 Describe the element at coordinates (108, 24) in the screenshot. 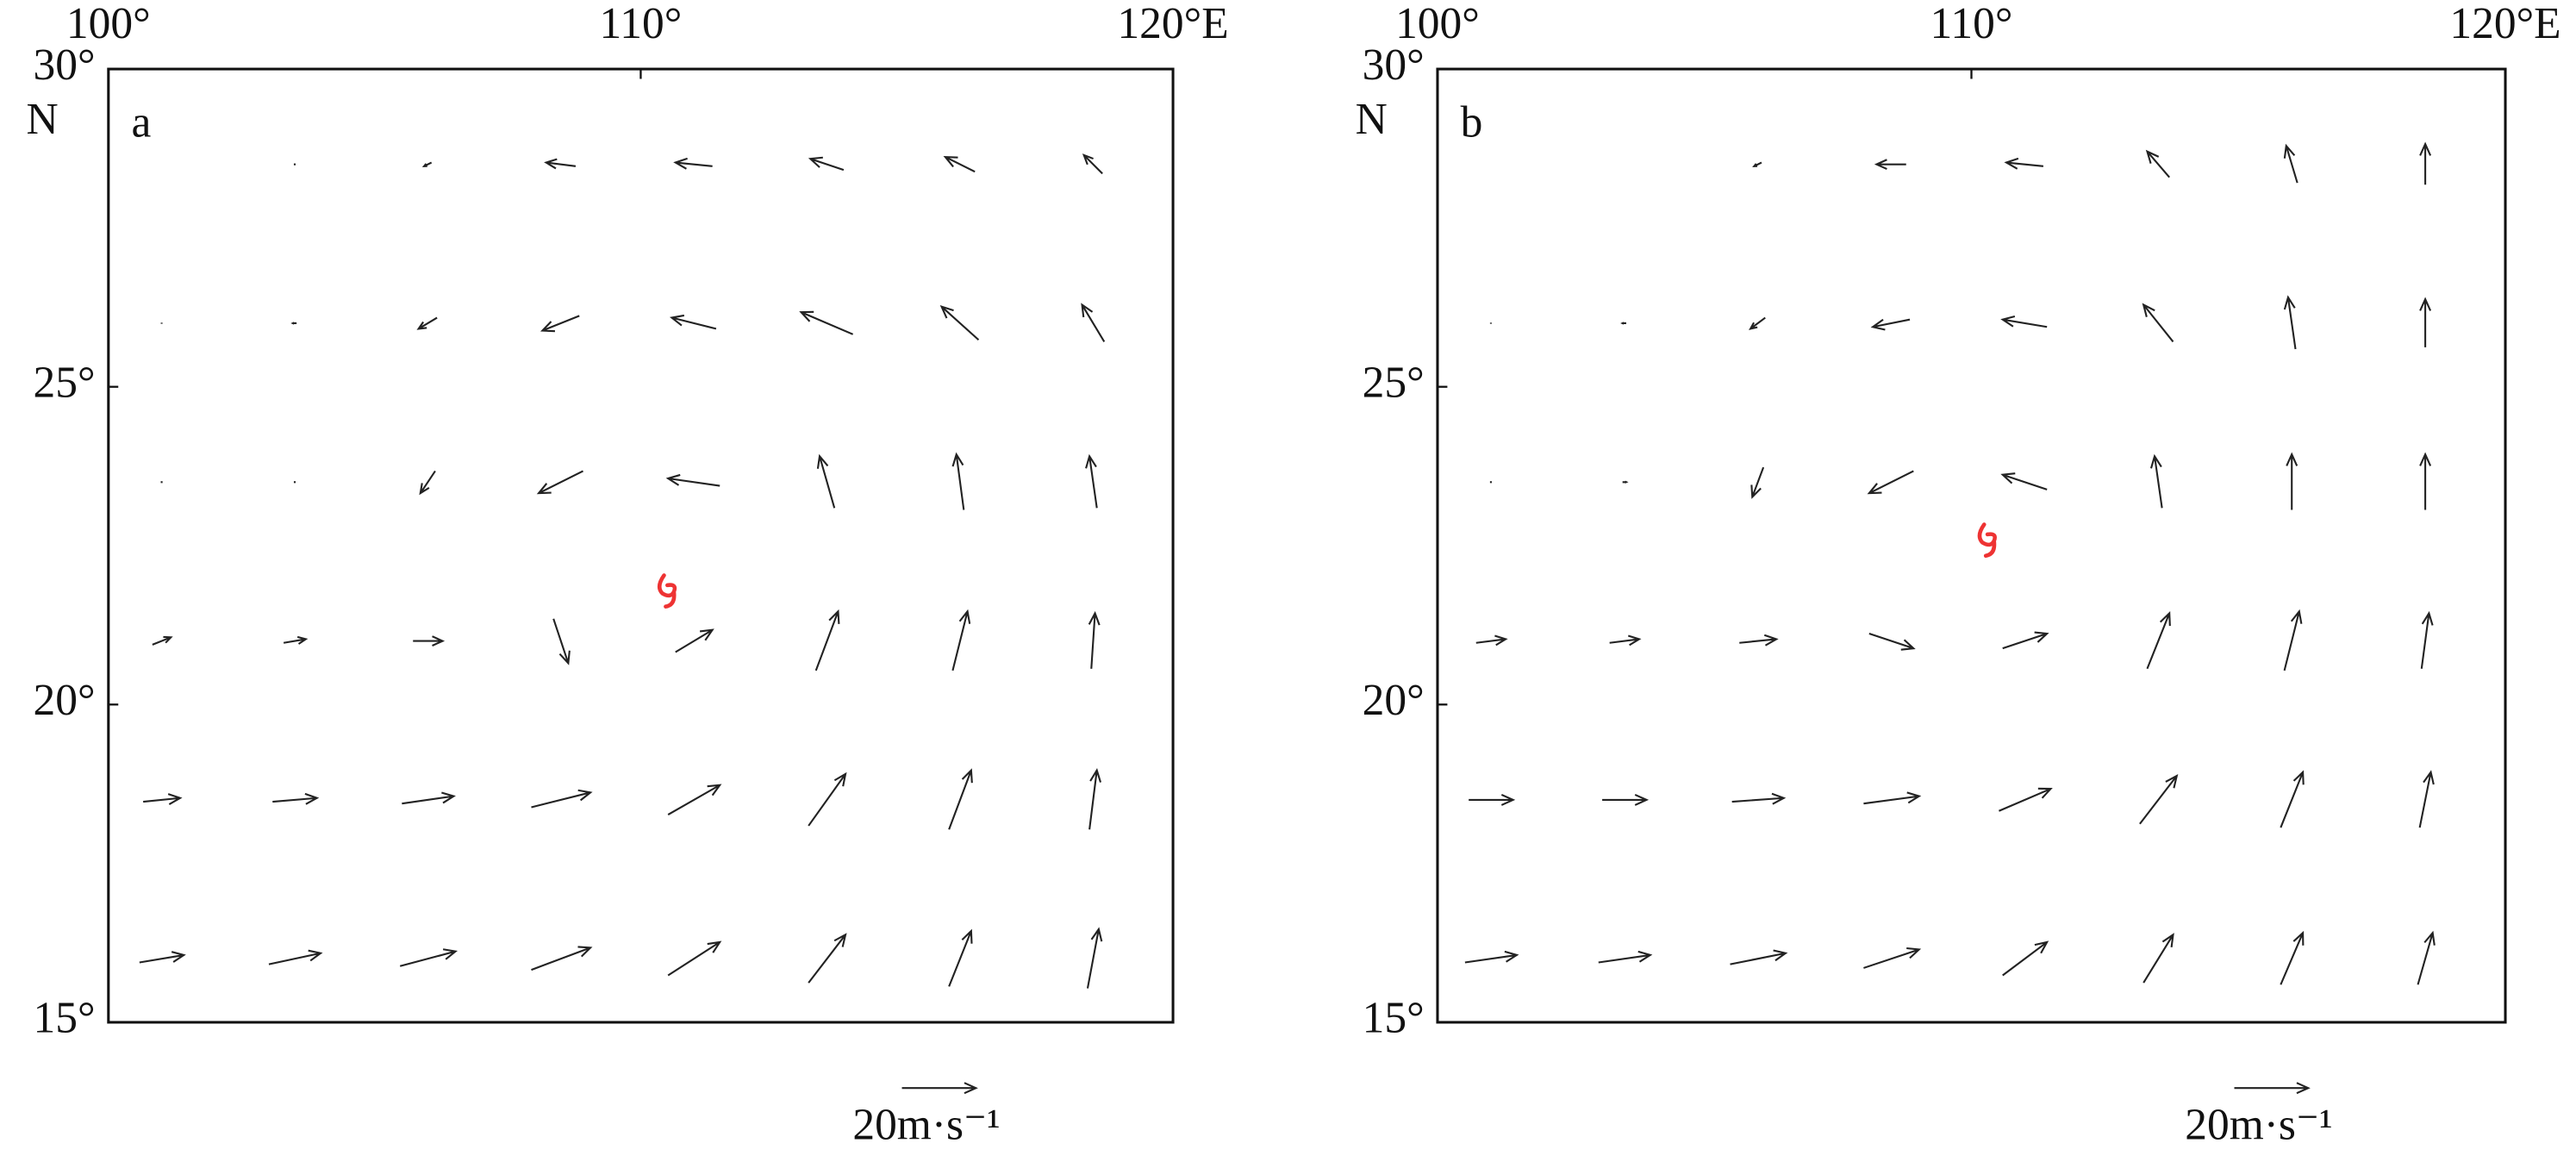

I see `x-tick-label: 100°` at that location.